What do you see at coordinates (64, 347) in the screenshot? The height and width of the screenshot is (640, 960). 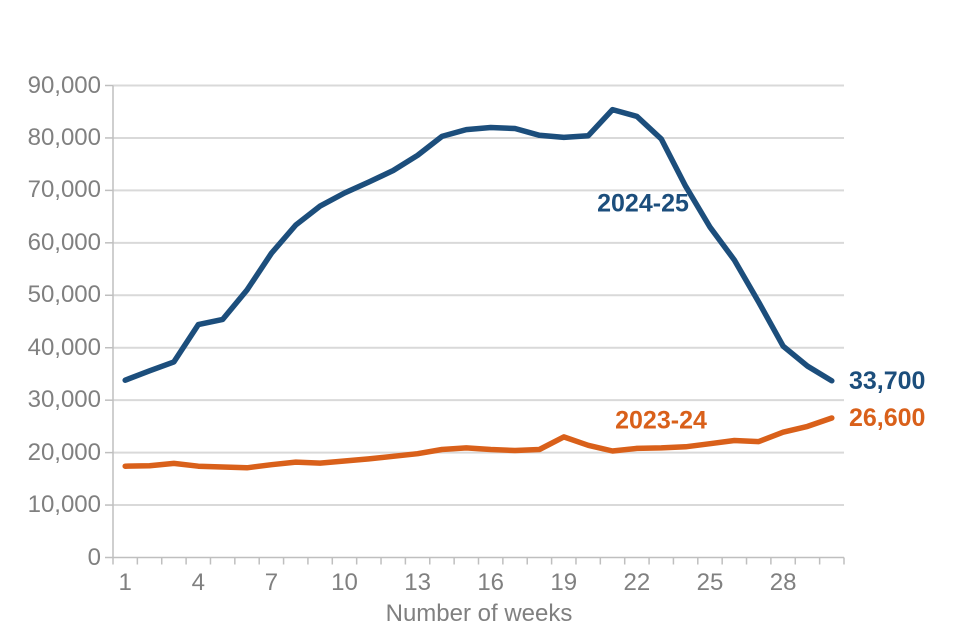 I see `y-axis-tick-label: 40,000` at bounding box center [64, 347].